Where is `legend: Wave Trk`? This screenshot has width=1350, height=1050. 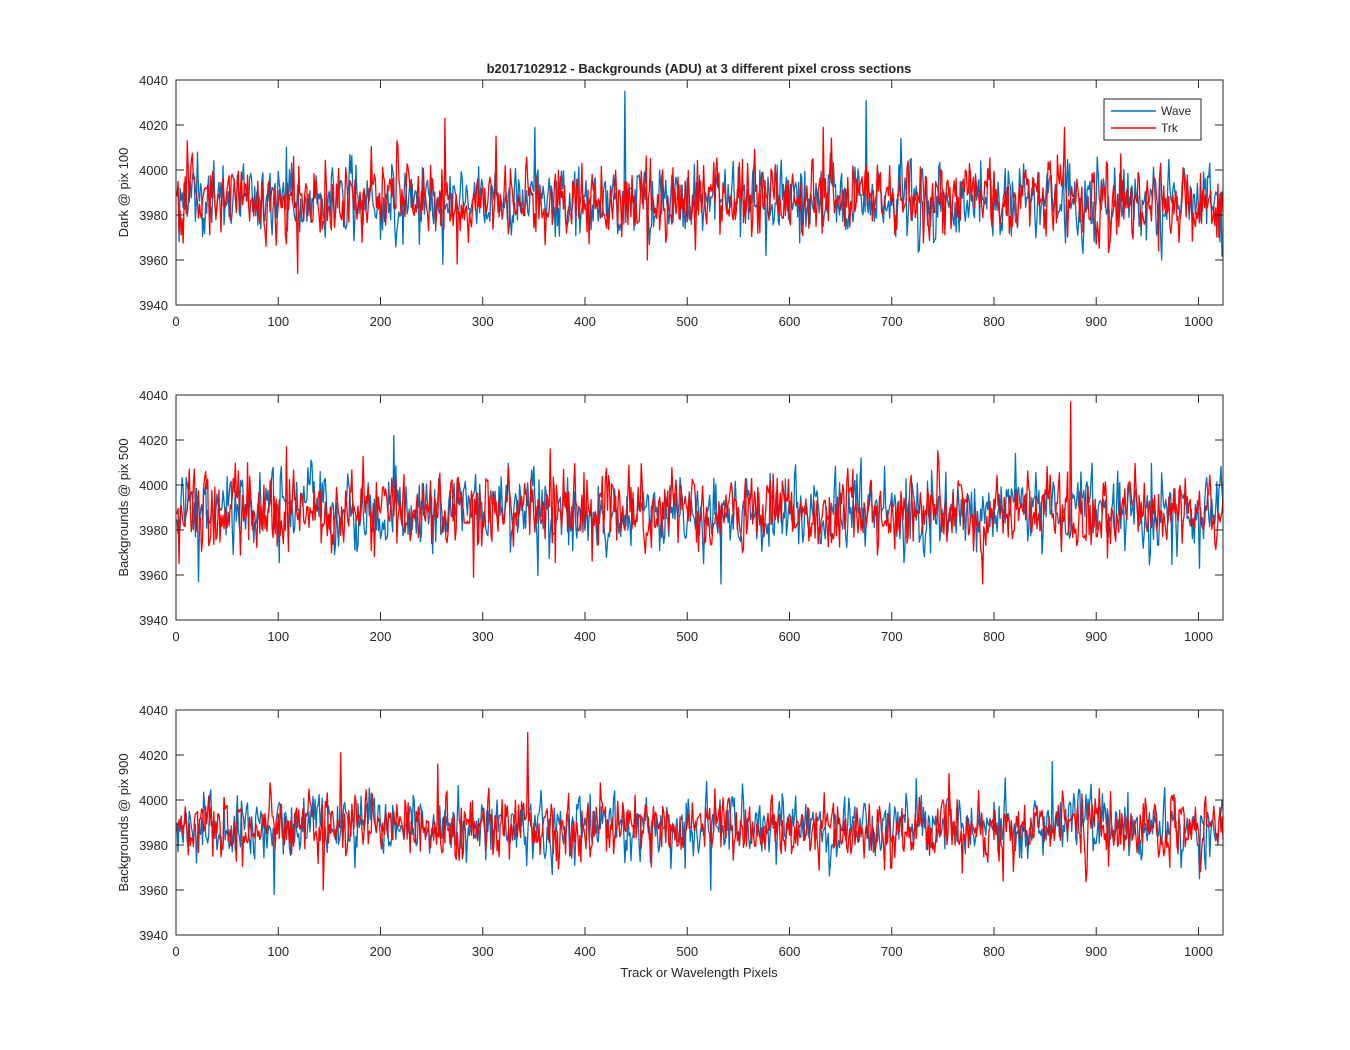
legend: Wave Trk is located at coordinates (1152, 119).